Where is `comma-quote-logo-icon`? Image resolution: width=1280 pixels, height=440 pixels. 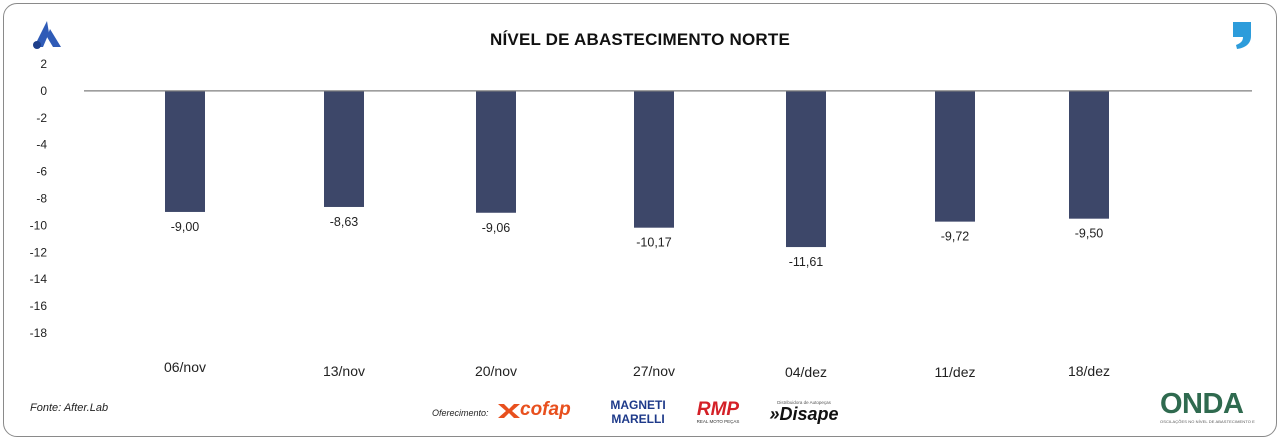
comma-quote-logo-icon is located at coordinates (1242, 35).